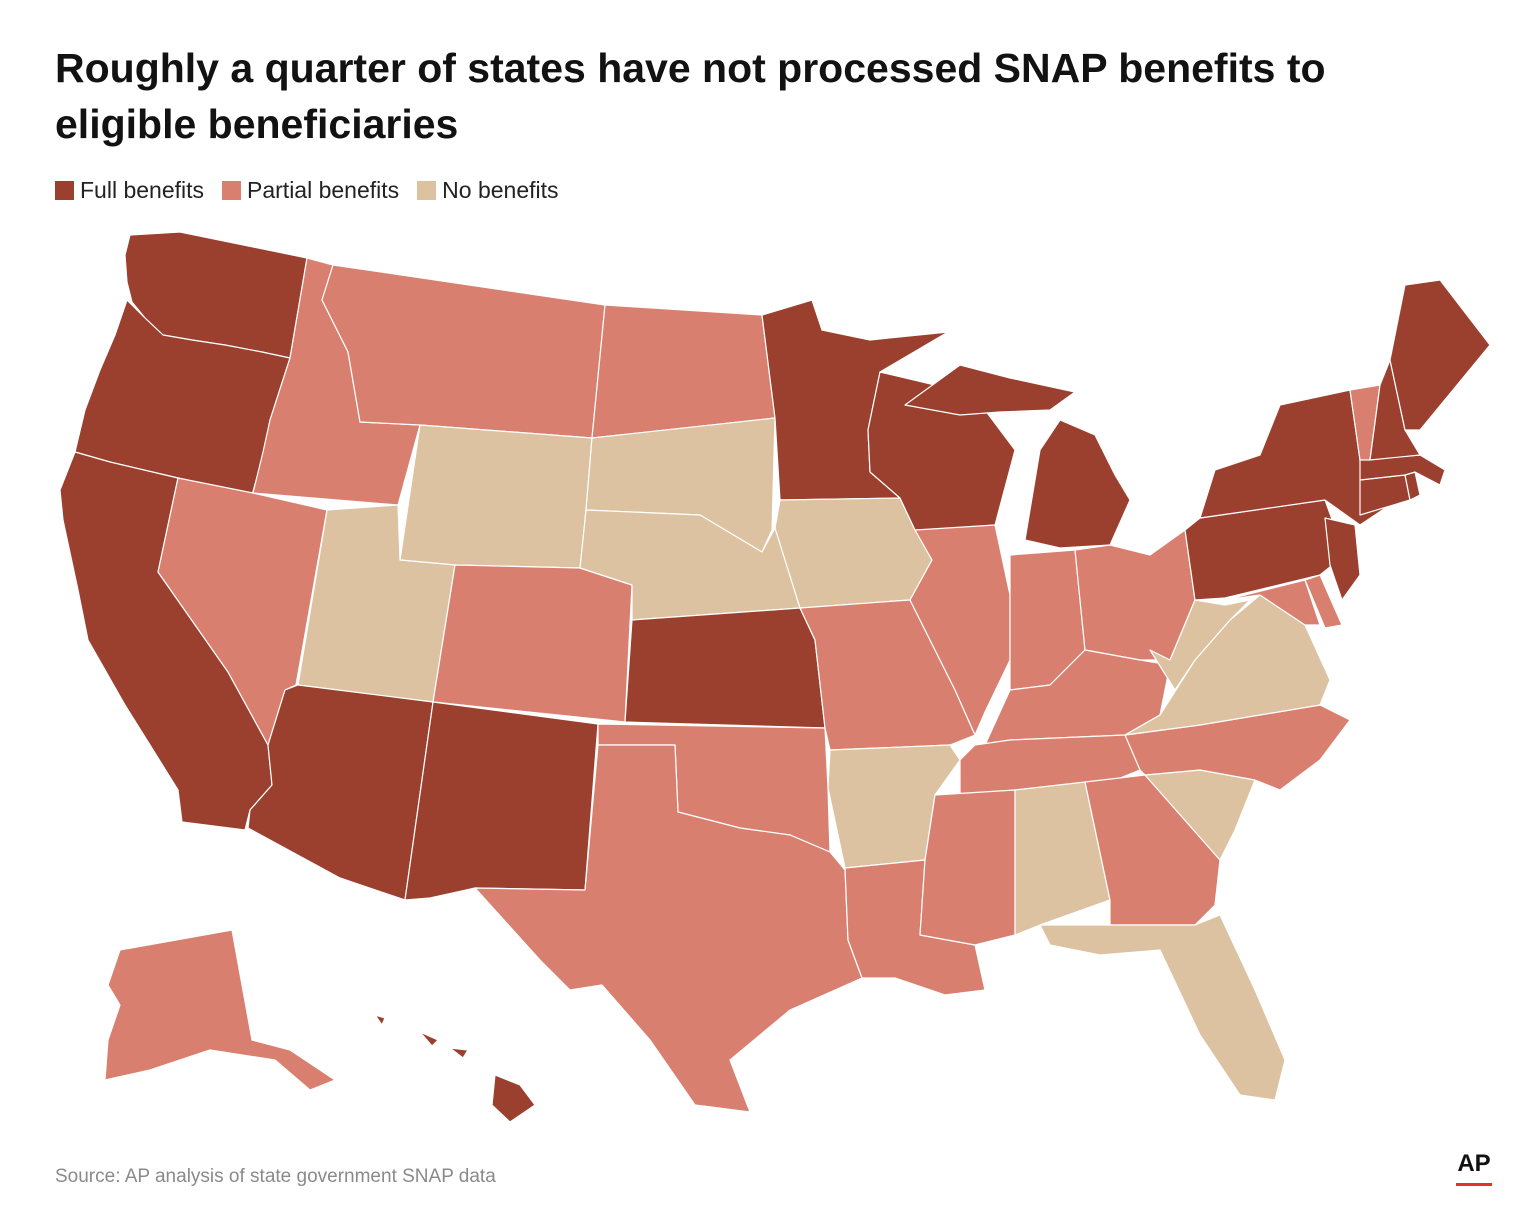 This screenshot has height=1226, width=1536. I want to click on state-nh, so click(1395, 410).